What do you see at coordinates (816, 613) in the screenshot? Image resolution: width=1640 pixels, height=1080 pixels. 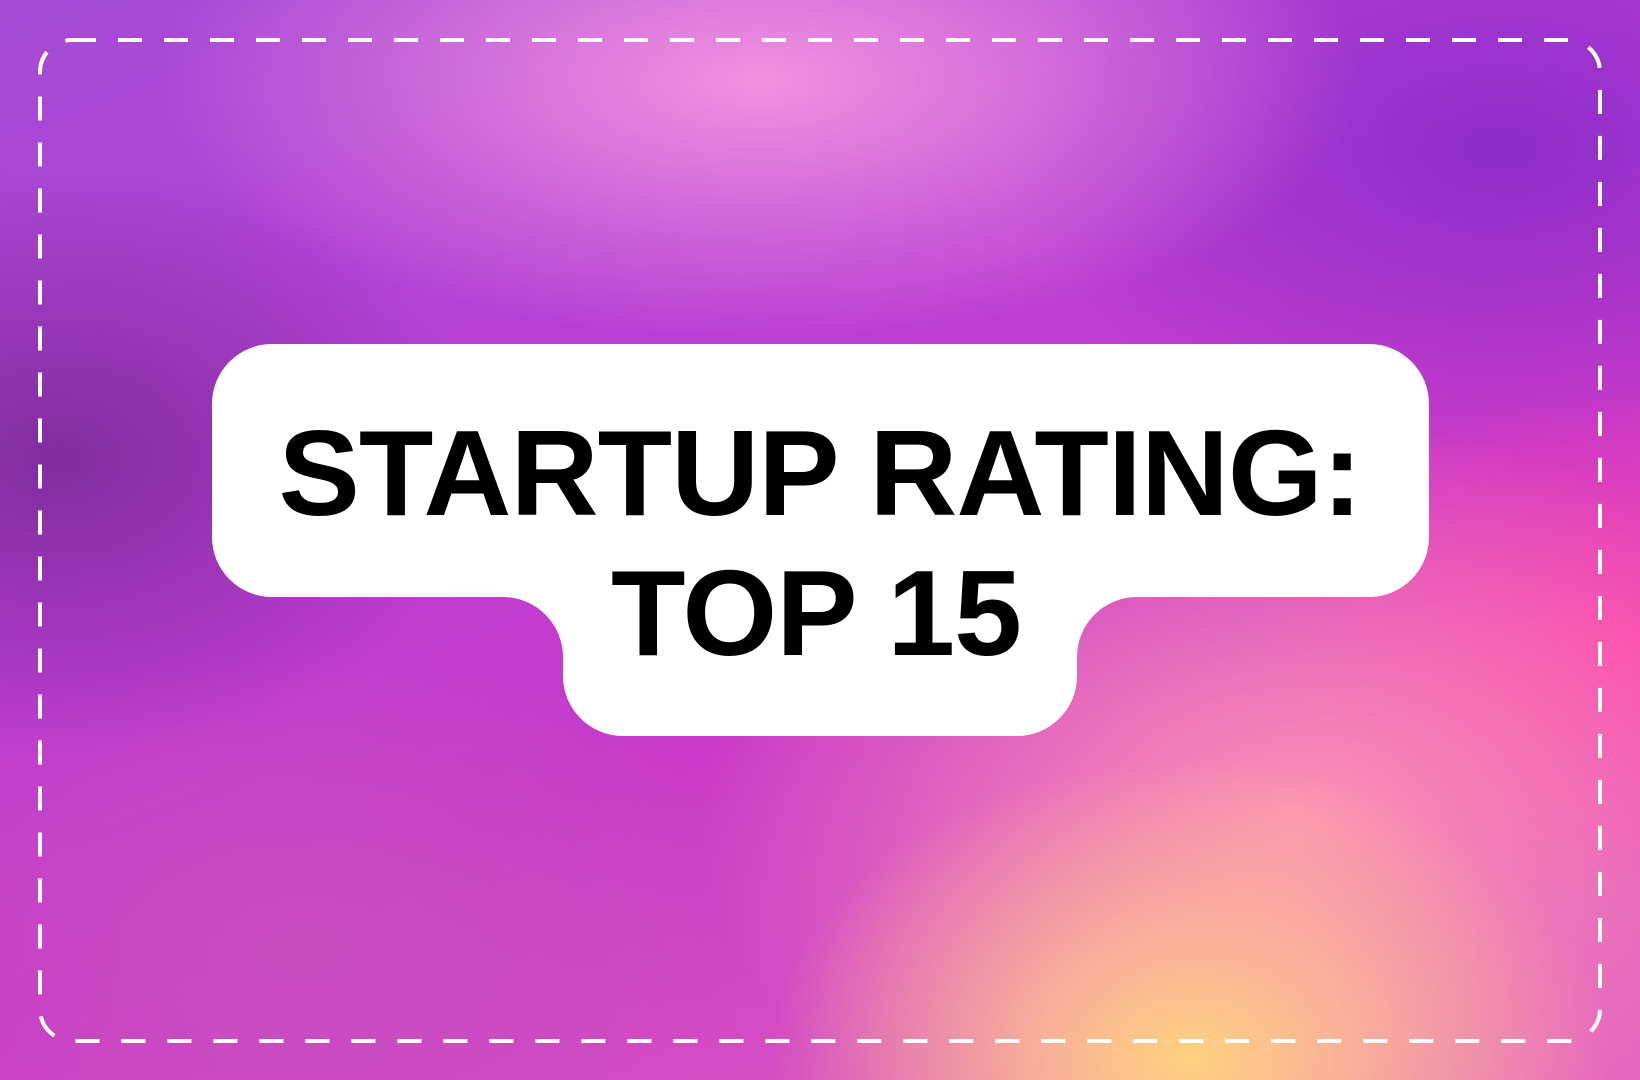 I see `title-line-2: TOP 15` at bounding box center [816, 613].